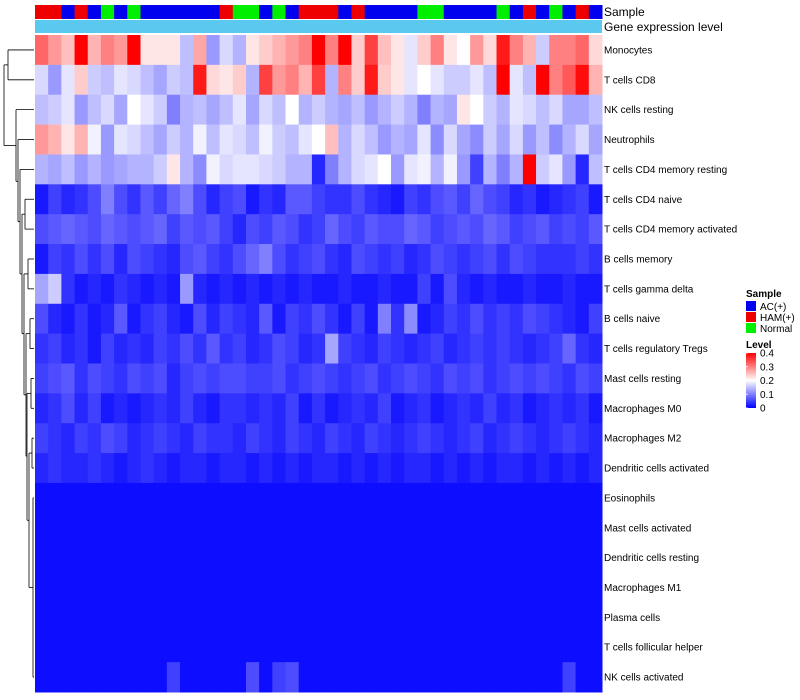 This screenshot has width=800, height=700. I want to click on legend-sample-items: AC(+)HAM(+)Normal, so click(770, 318).